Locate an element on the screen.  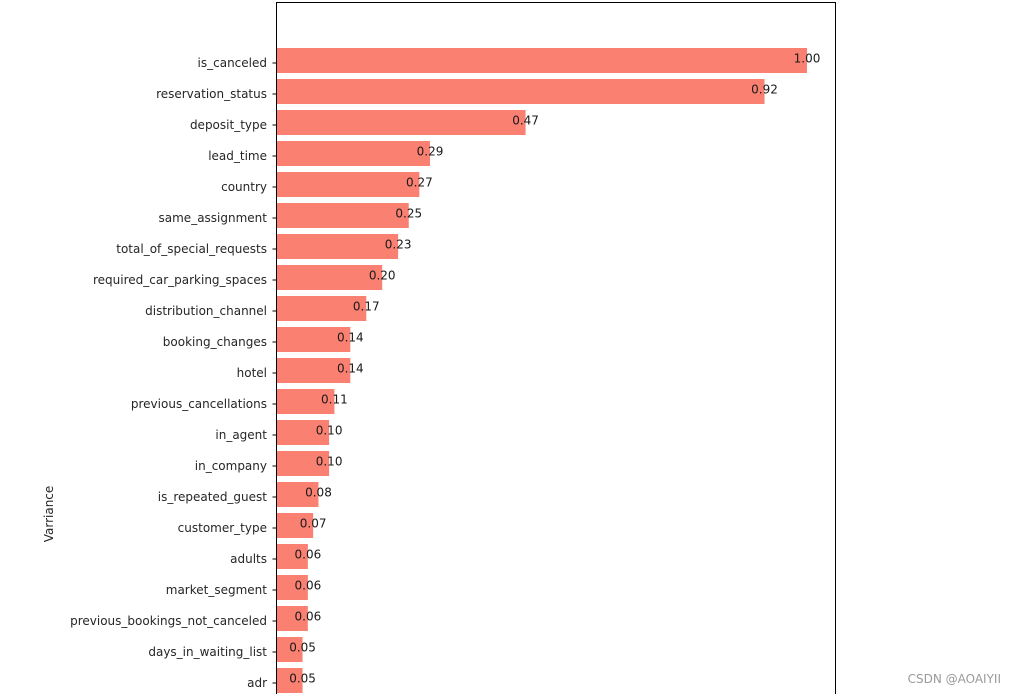
bar-customer_type is located at coordinates (295, 525).